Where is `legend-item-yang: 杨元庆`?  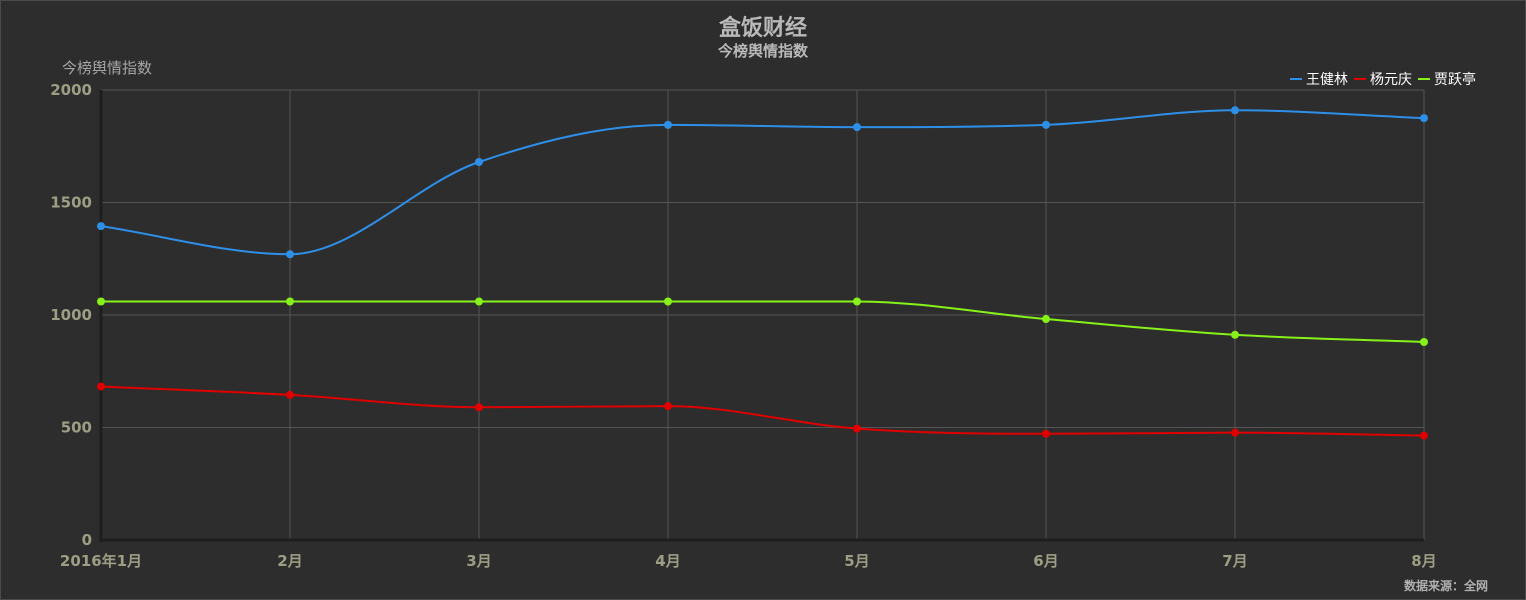
legend-item-yang: 杨元庆 is located at coordinates (1383, 79).